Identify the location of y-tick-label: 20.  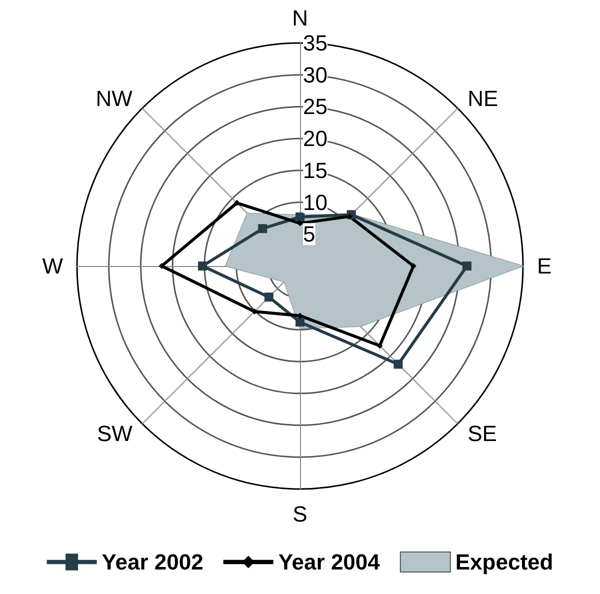
(315, 139).